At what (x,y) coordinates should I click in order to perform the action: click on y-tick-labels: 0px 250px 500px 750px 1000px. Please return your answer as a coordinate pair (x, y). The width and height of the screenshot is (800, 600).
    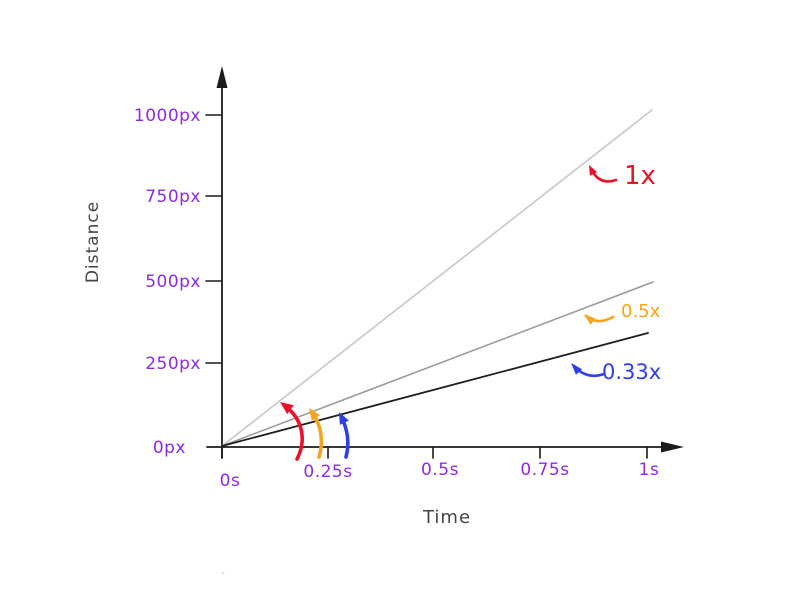
    Looking at the image, I should click on (167, 282).